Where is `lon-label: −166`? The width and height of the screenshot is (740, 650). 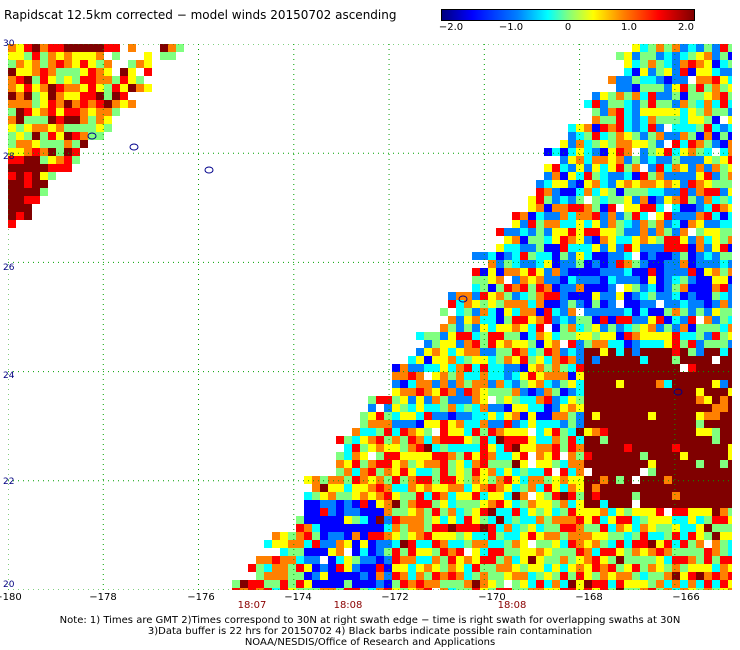 lon-label: −166 is located at coordinates (686, 597).